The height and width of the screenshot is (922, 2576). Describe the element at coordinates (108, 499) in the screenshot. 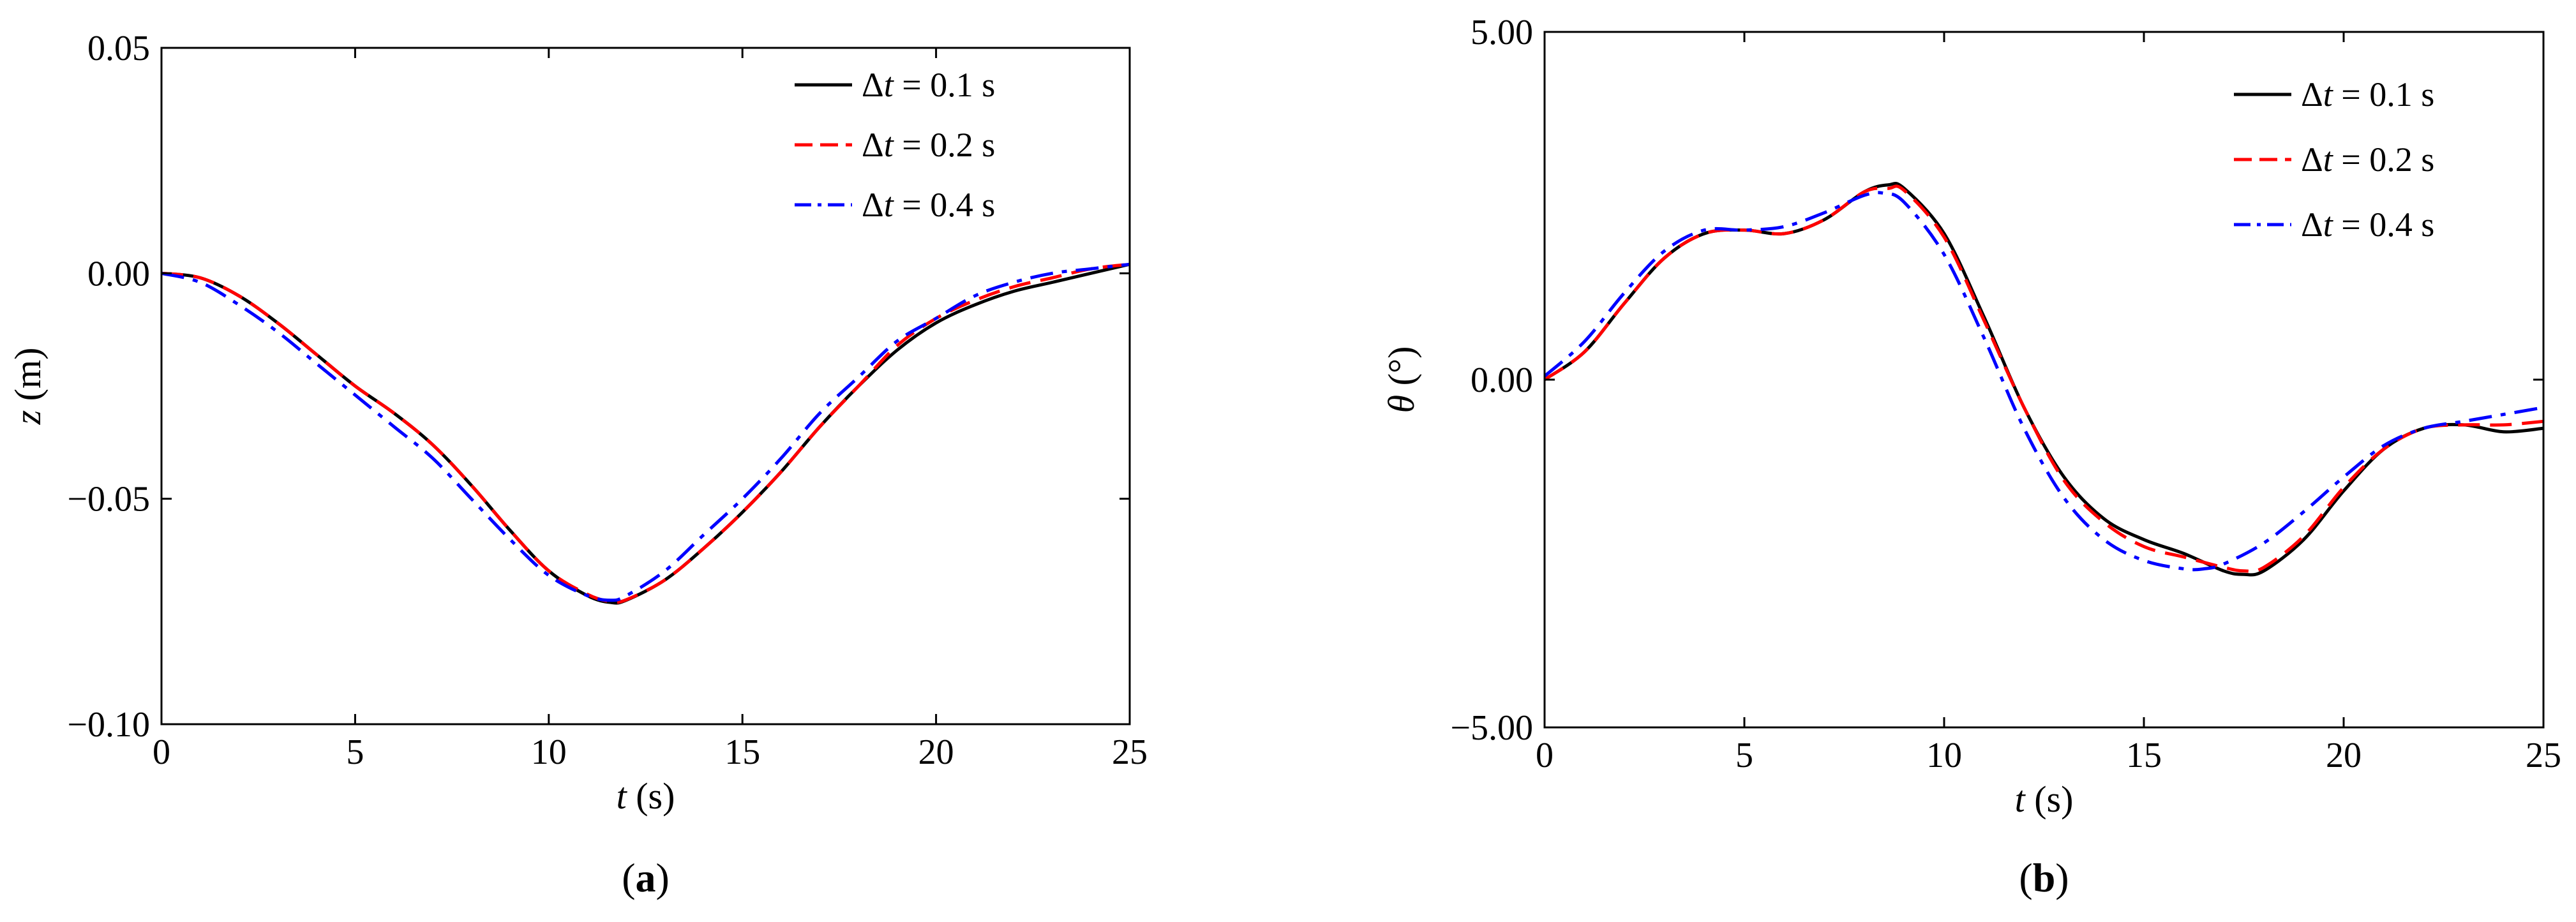

I see `y-tick-label: −0.05` at that location.